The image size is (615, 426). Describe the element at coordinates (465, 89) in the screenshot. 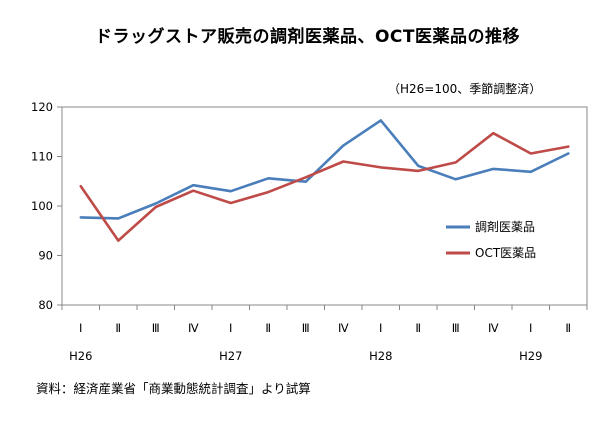

I see `unit-note: （H26=100、季節調整済）` at that location.